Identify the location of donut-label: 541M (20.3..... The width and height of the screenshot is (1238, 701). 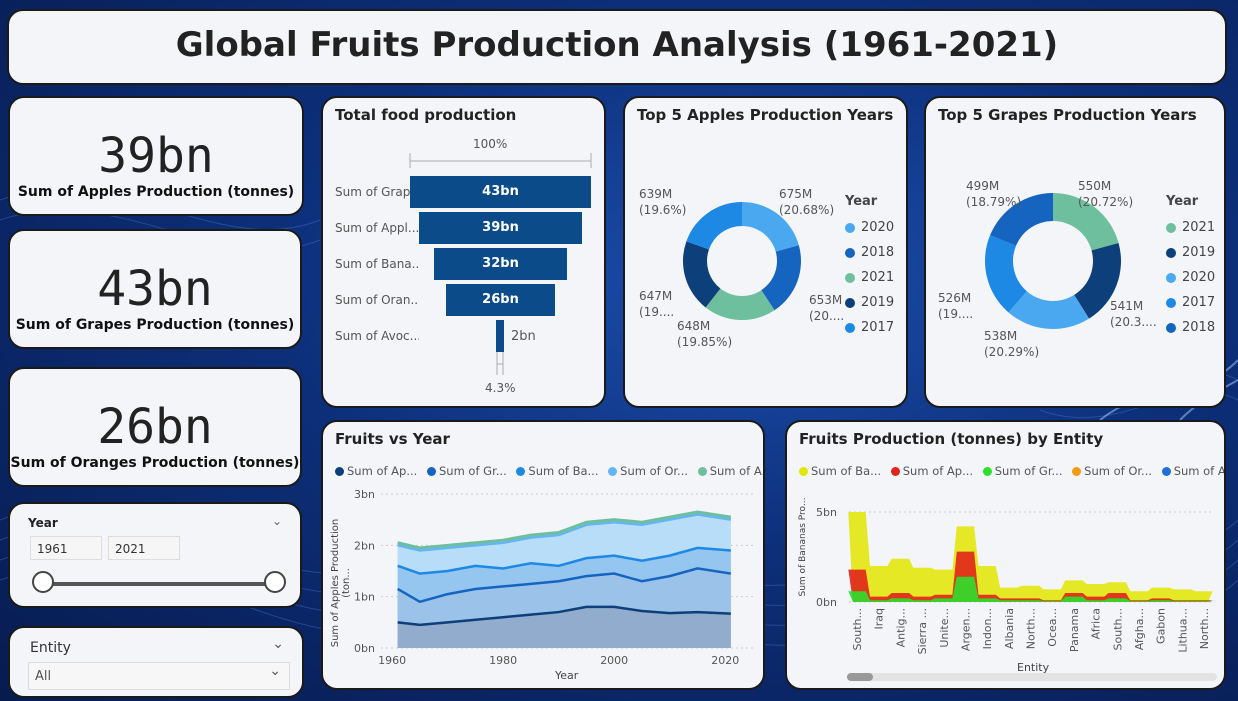
(1133, 314).